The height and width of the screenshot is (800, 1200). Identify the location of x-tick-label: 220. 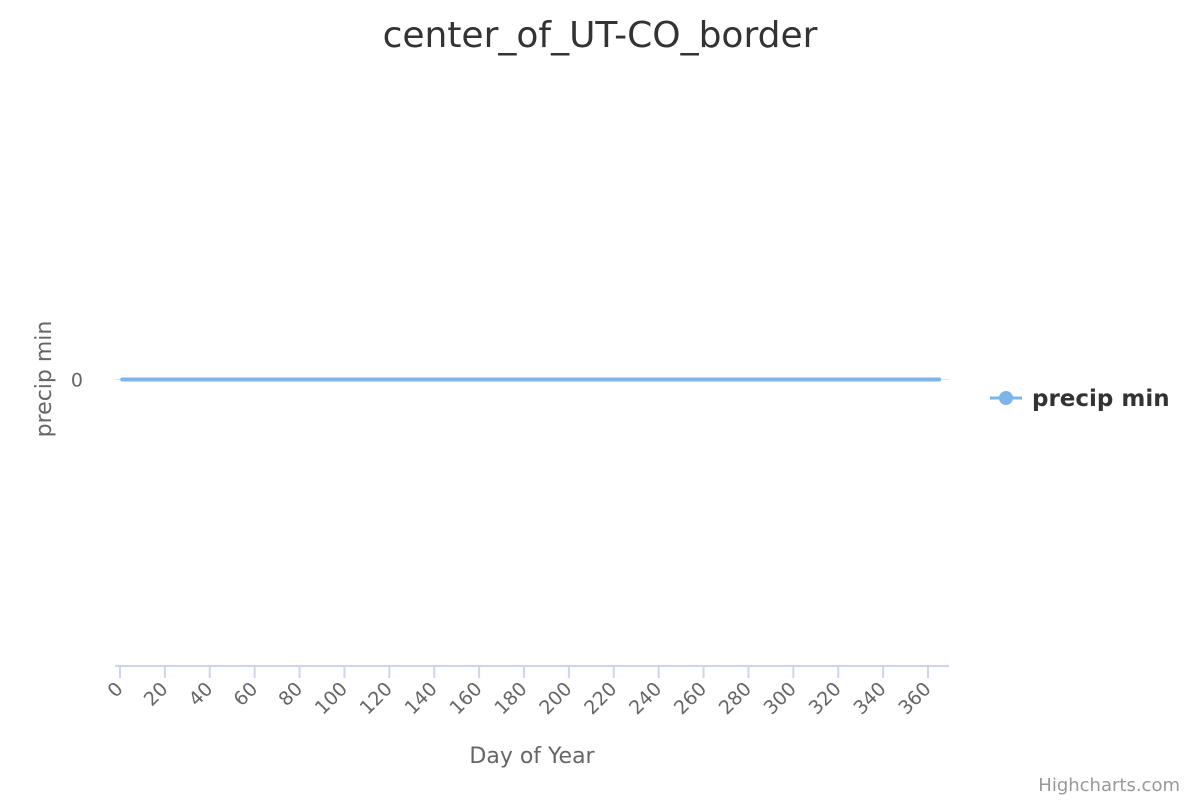
(600, 698).